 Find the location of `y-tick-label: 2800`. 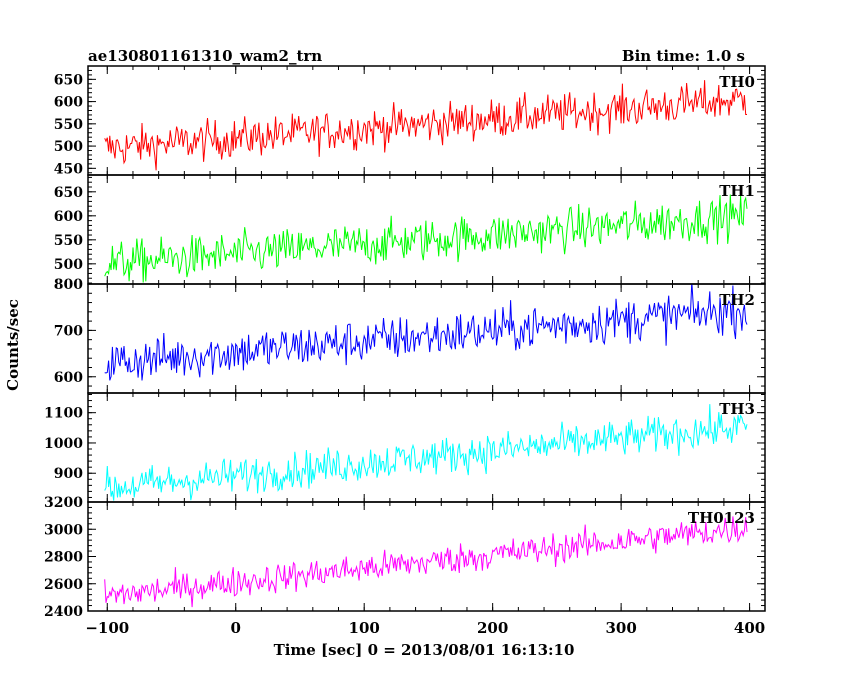

y-tick-label: 2800 is located at coordinates (63, 558).